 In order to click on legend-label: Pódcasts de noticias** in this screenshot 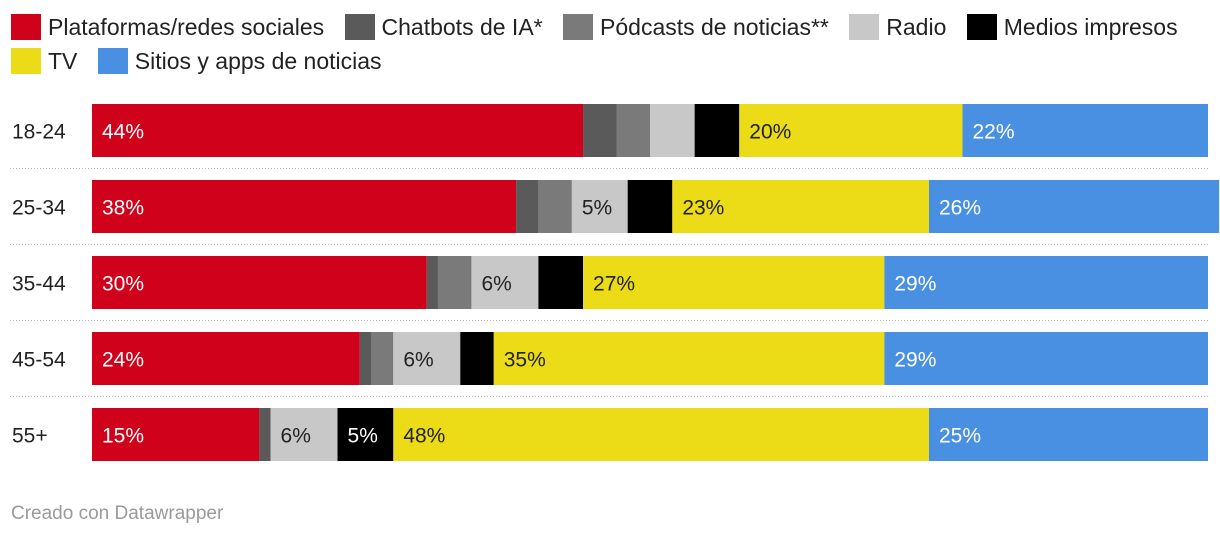, I will do `click(714, 27)`.